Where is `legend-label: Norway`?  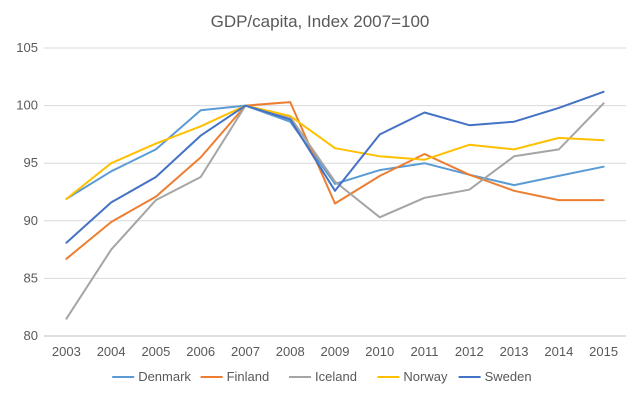
legend-label: Norway is located at coordinates (425, 376).